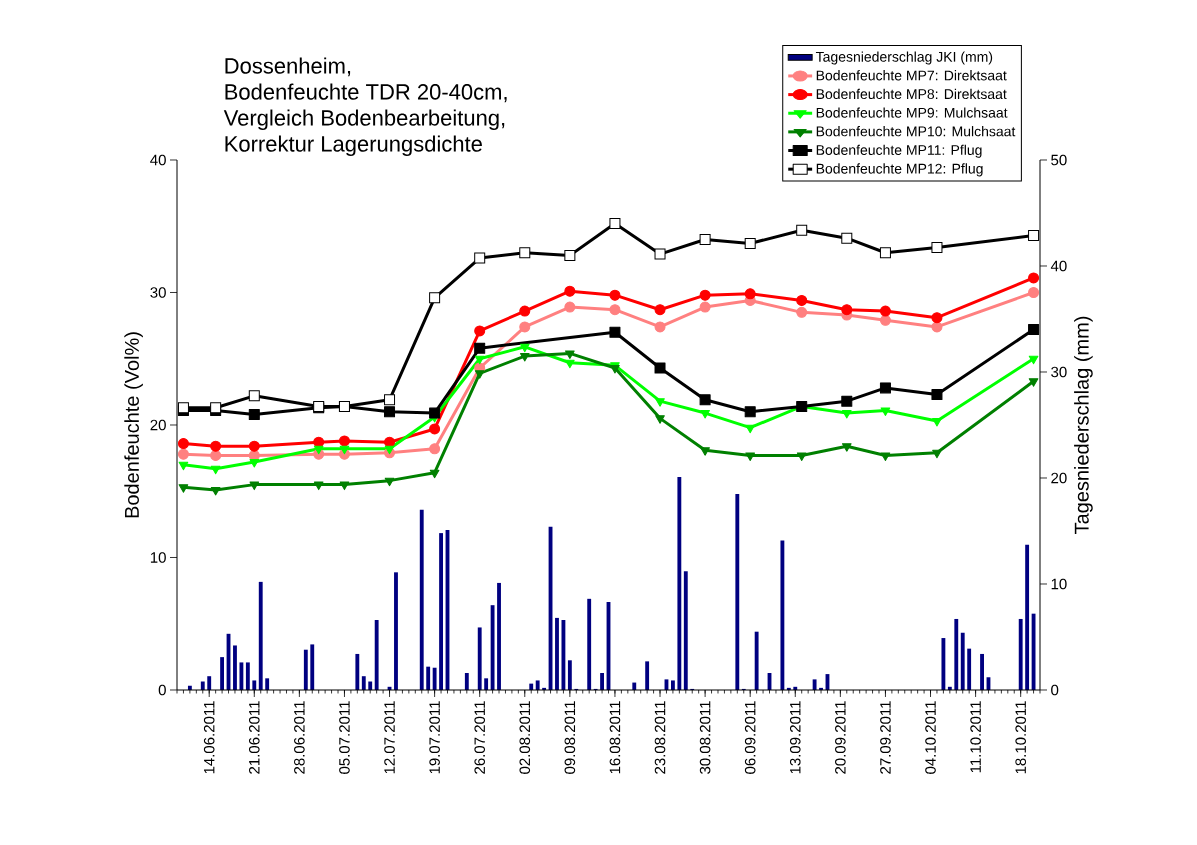  What do you see at coordinates (299, 737) in the screenshot?
I see `x-tick-label: 28.06.2011` at bounding box center [299, 737].